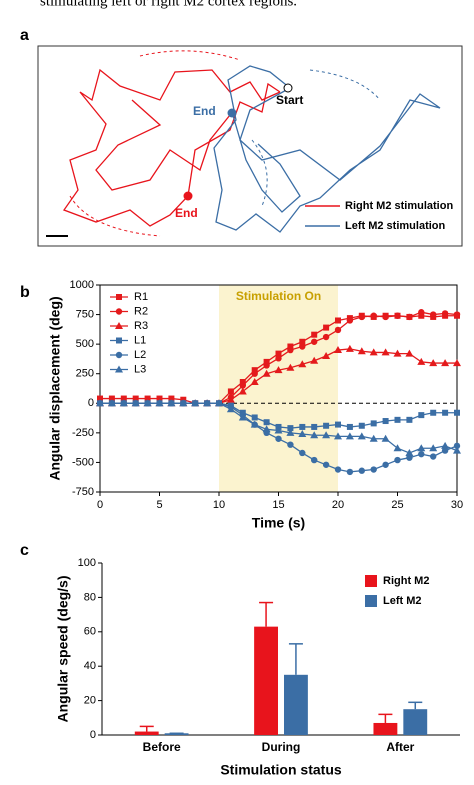 The width and height of the screenshot is (474, 785). I want to click on x-tick-label: 25, so click(397, 505).